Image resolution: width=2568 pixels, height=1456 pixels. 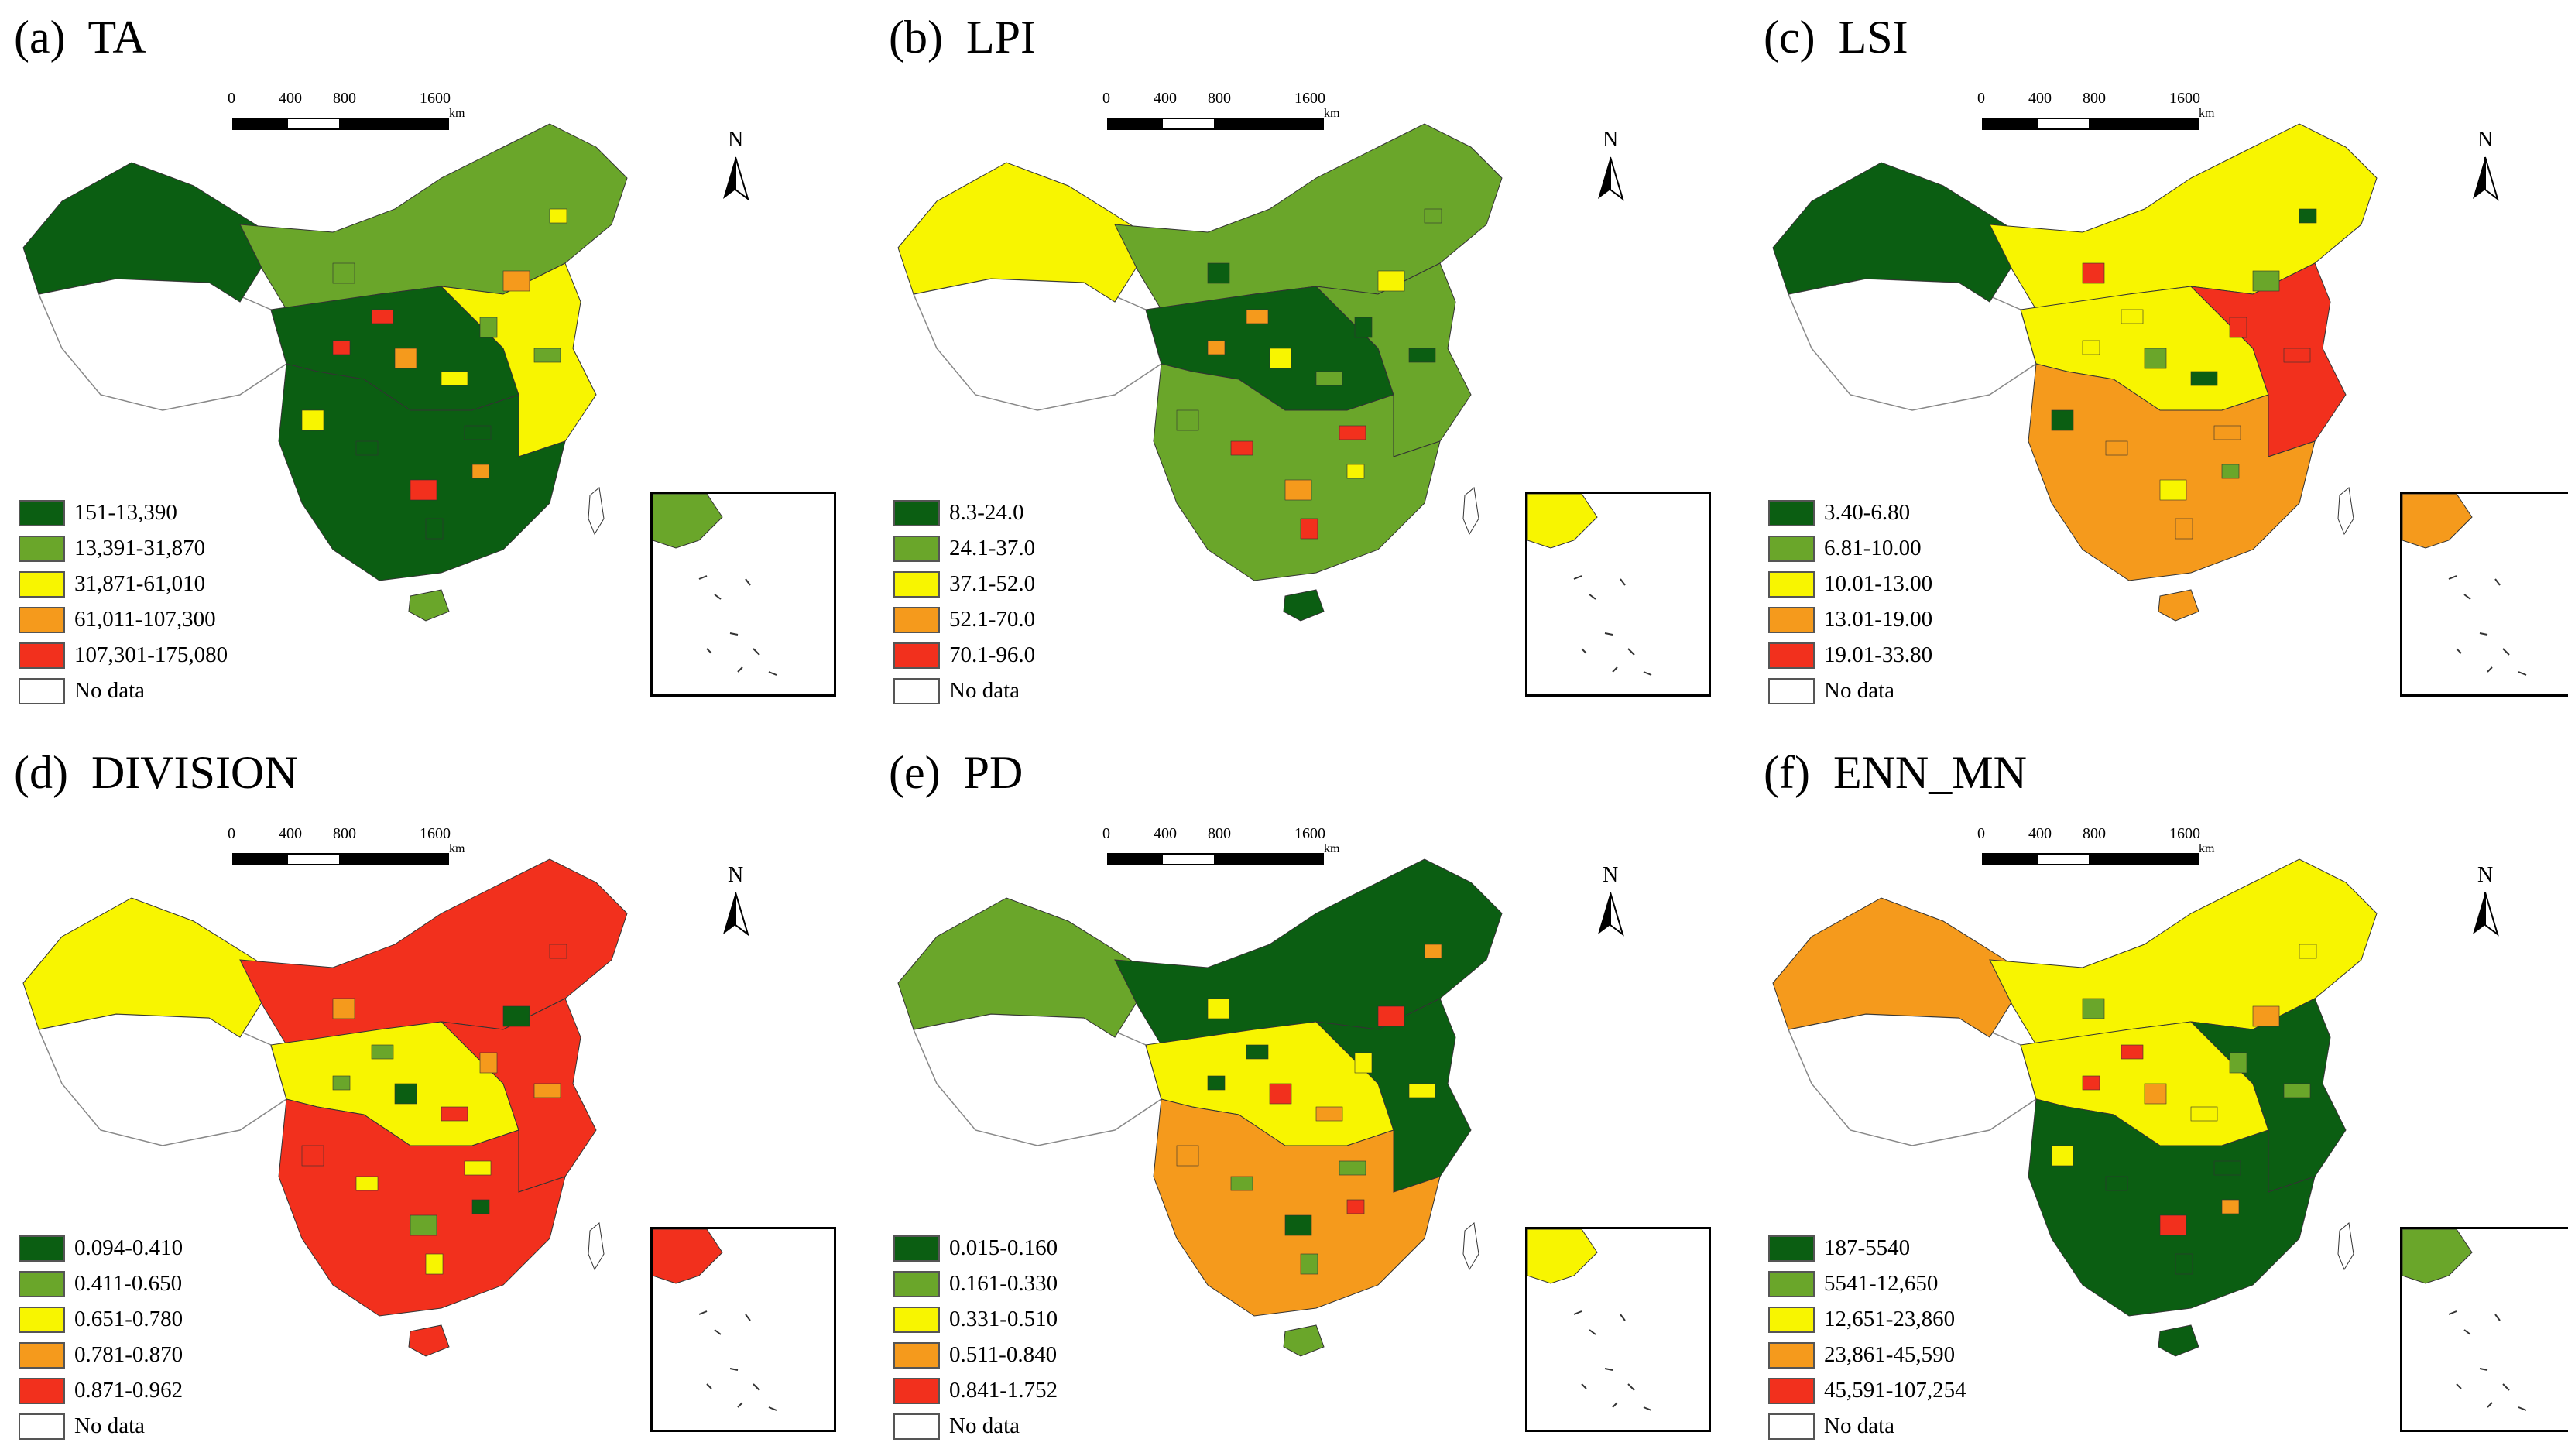 What do you see at coordinates (1836, 37) in the screenshot?
I see `panel-title: (c) LSI` at bounding box center [1836, 37].